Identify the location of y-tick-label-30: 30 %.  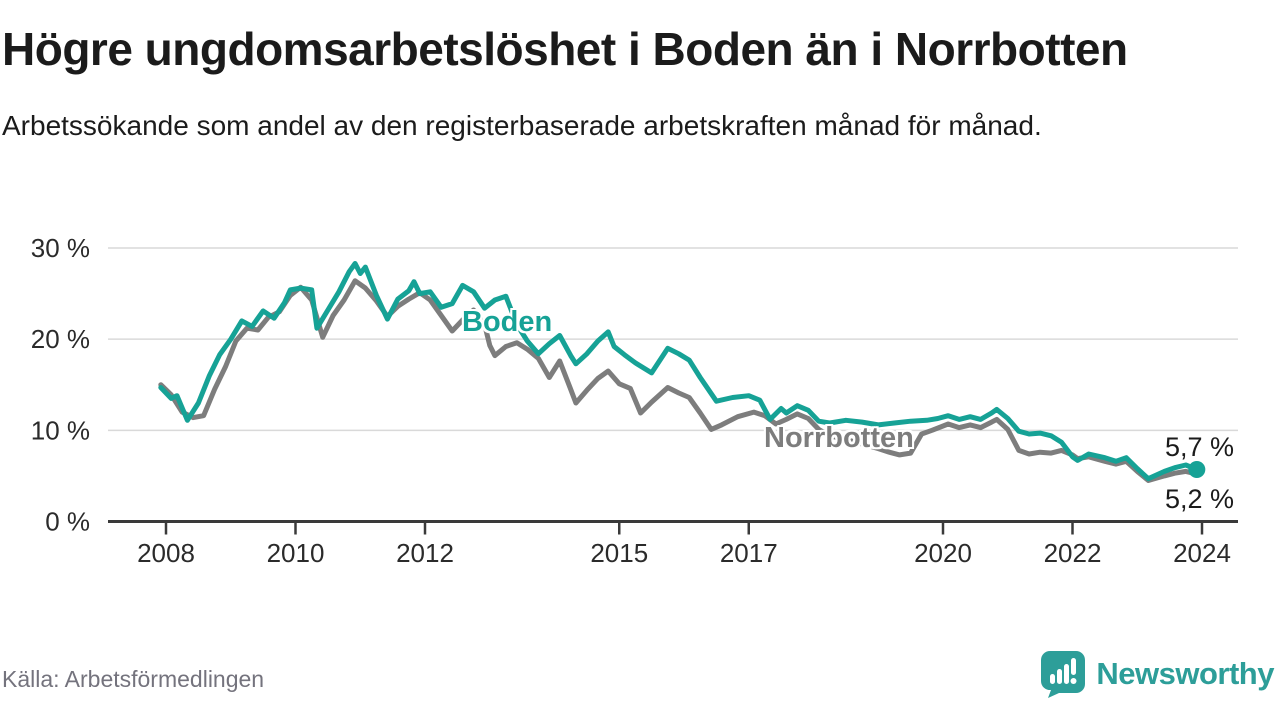
(60, 248).